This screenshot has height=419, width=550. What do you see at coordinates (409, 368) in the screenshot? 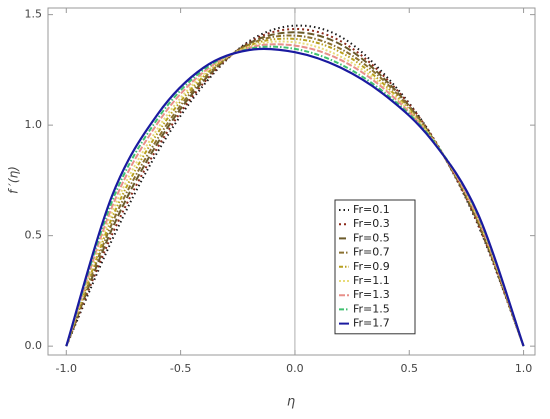
I see `x-tick-label: 0.5` at bounding box center [409, 368].